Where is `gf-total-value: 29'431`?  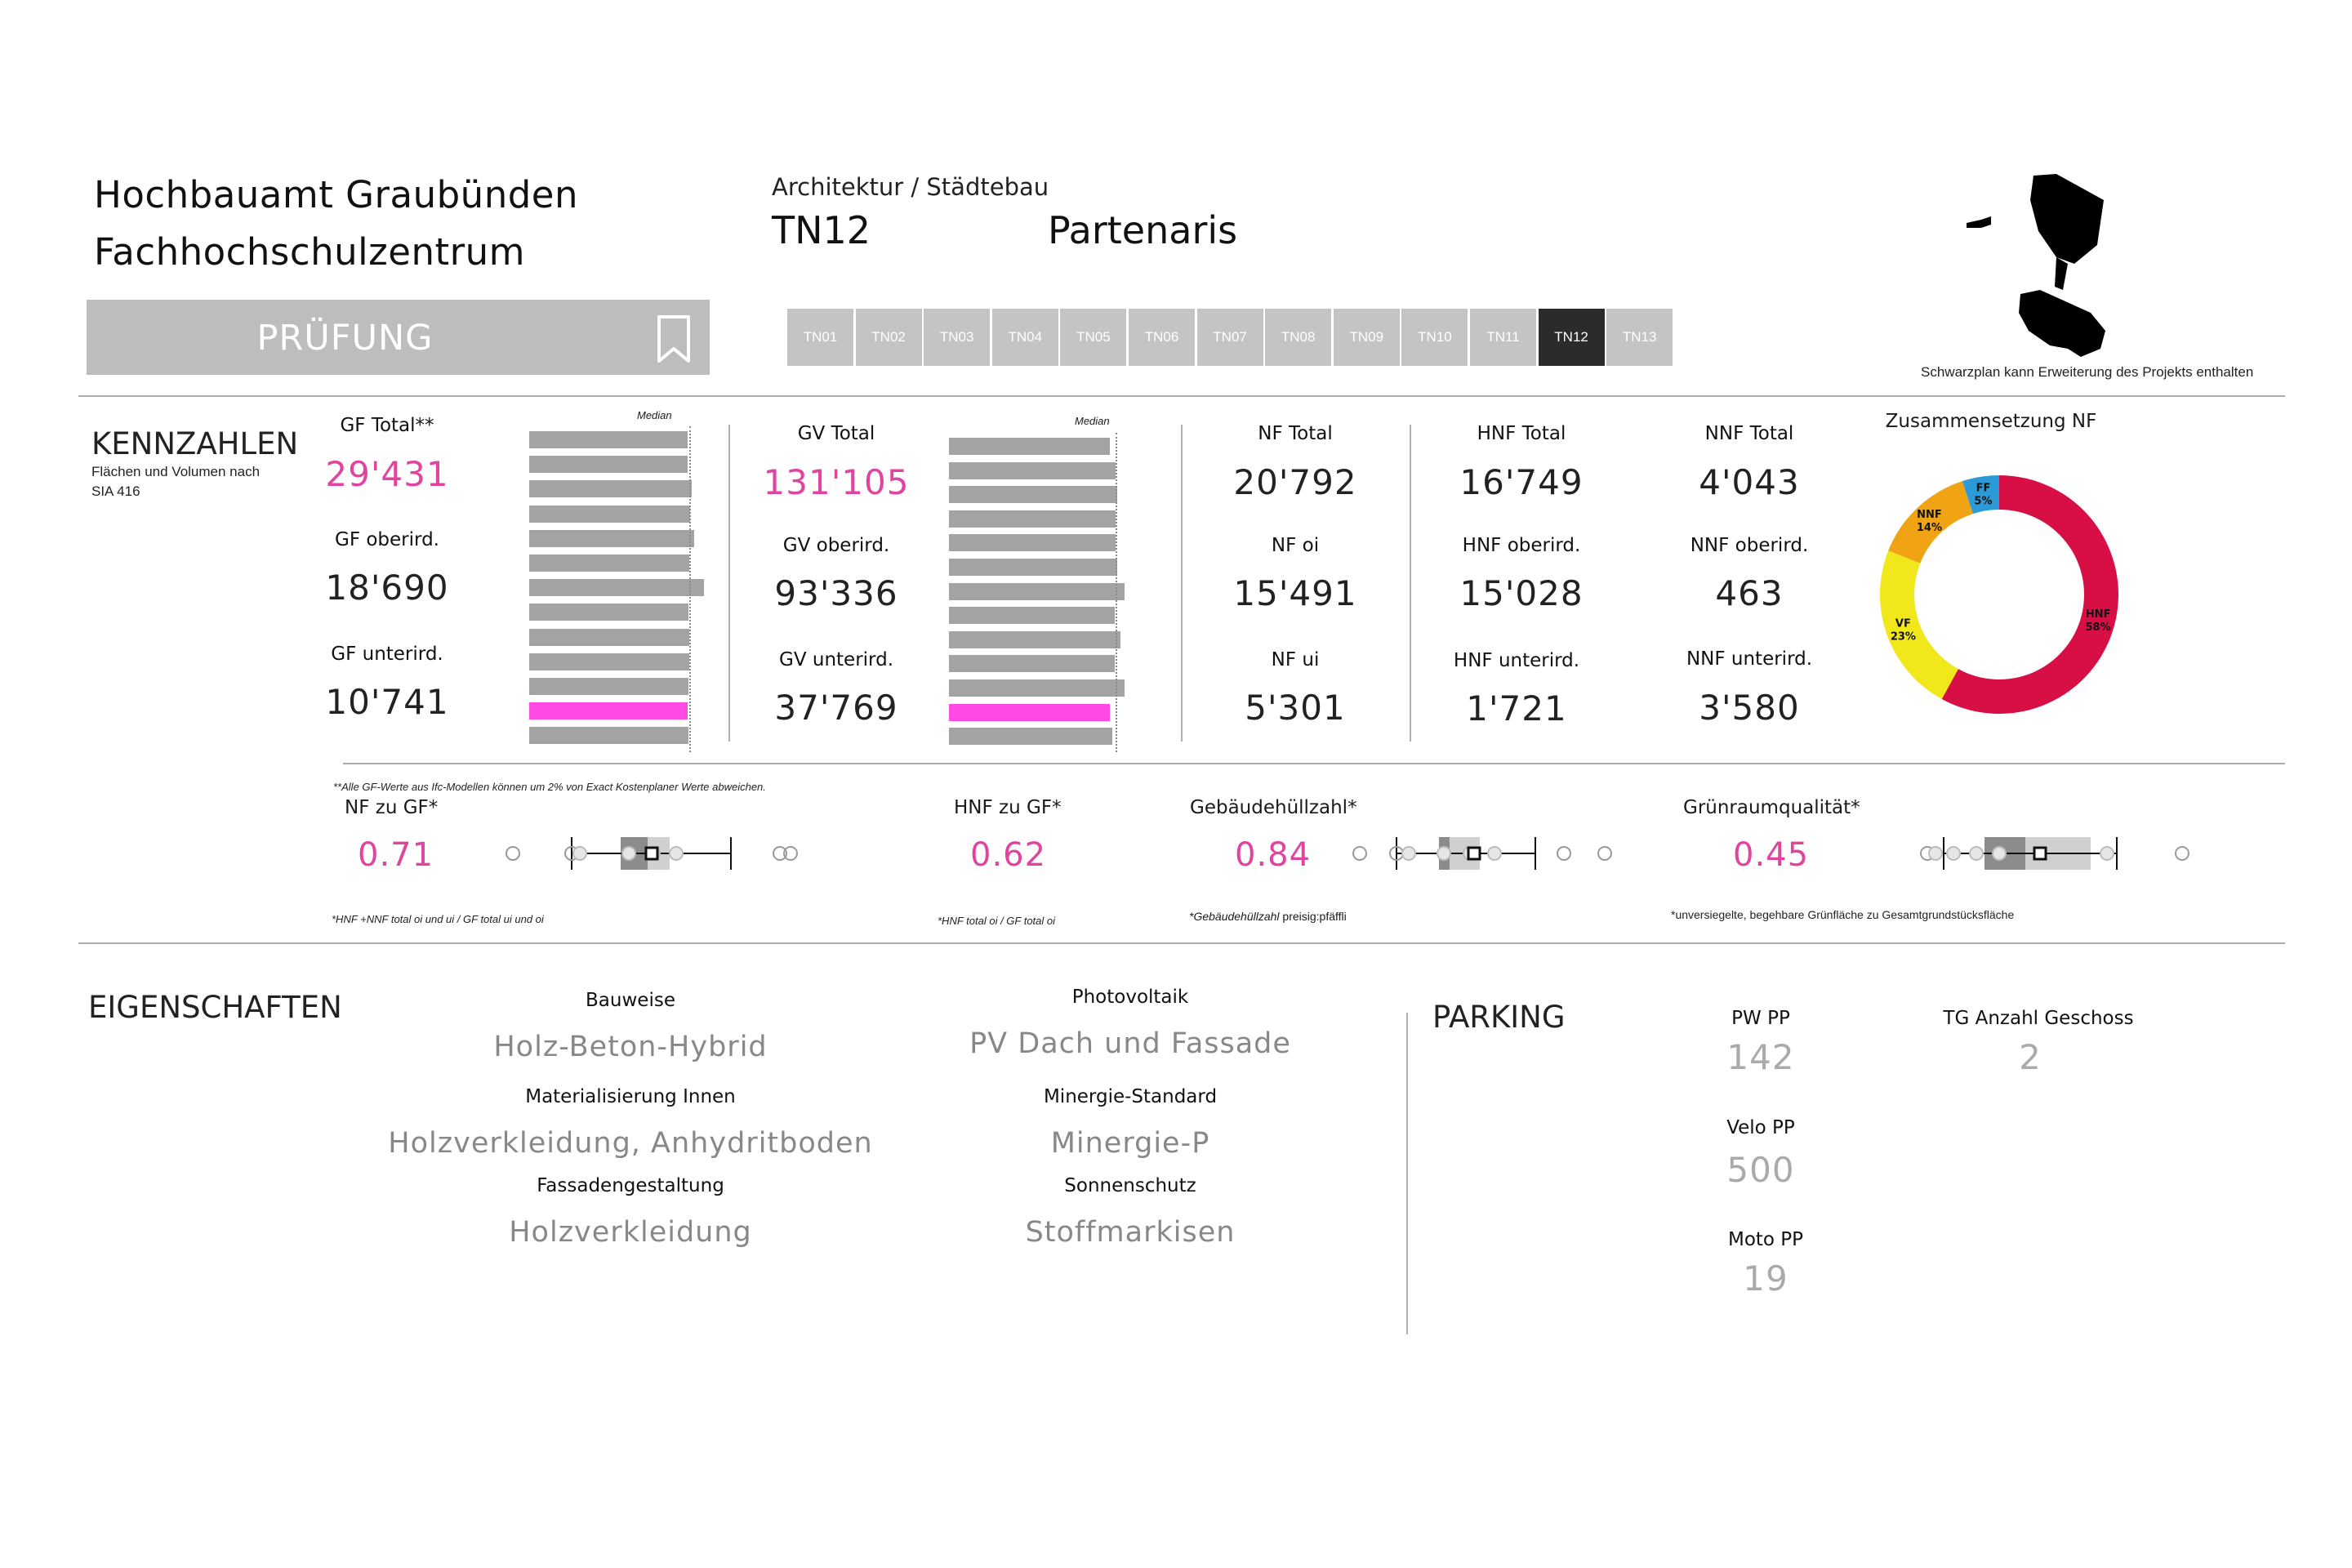 gf-total-value: 29'431 is located at coordinates (387, 474).